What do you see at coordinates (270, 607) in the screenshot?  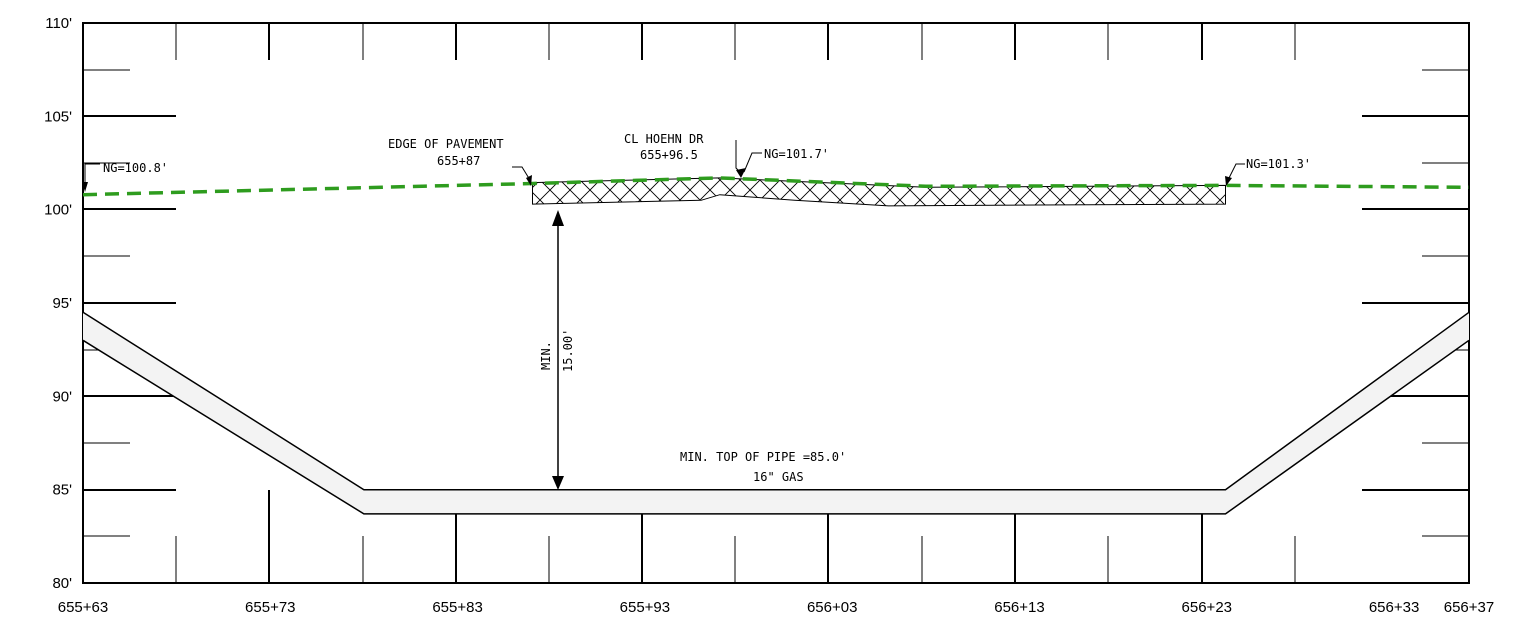 I see `x-tick-label: 655+73` at bounding box center [270, 607].